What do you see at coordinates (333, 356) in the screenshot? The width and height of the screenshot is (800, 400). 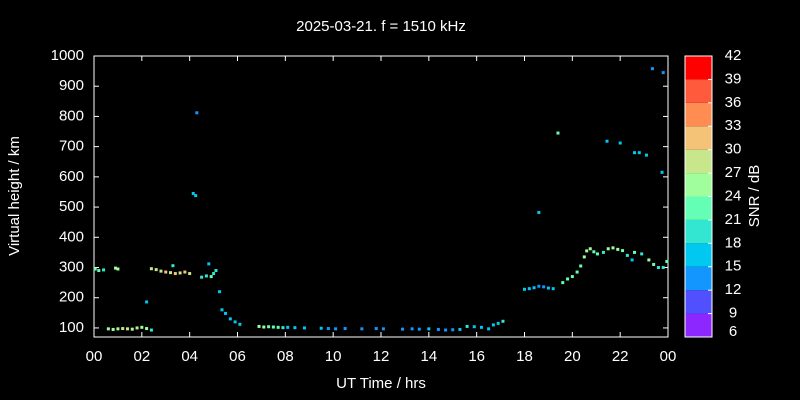 I see `x-tick-label: 10` at bounding box center [333, 356].